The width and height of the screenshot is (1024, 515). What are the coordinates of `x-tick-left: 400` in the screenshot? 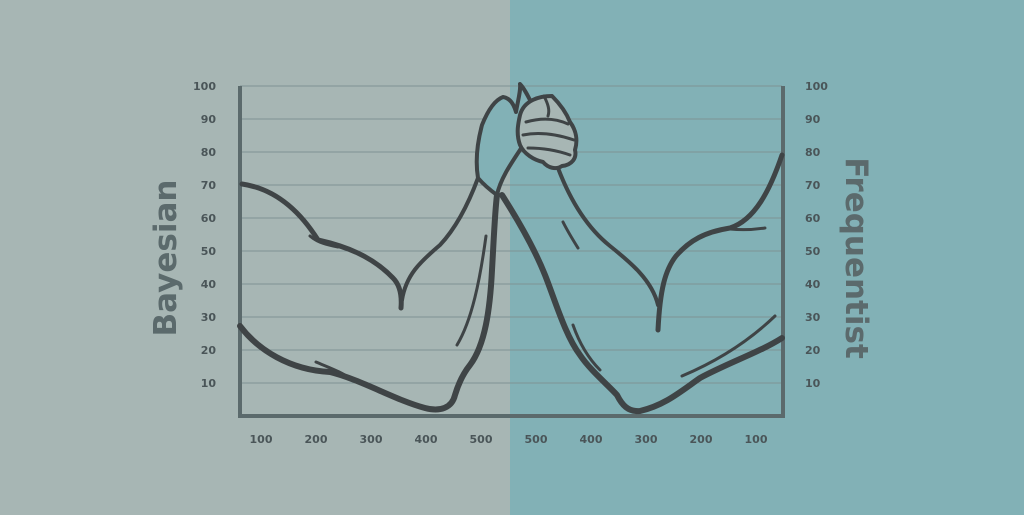 It's located at (426, 439).